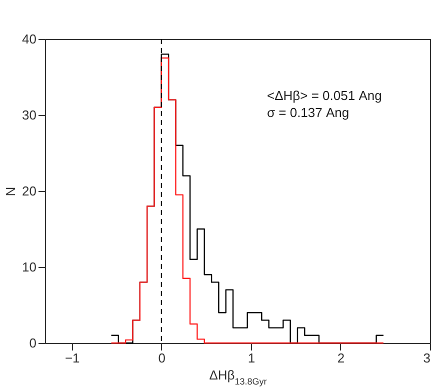 Image resolution: width=436 pixels, height=389 pixels. I want to click on x-axis-title: ΔHβ$_{13.8Gyr}$, so click(238, 377).